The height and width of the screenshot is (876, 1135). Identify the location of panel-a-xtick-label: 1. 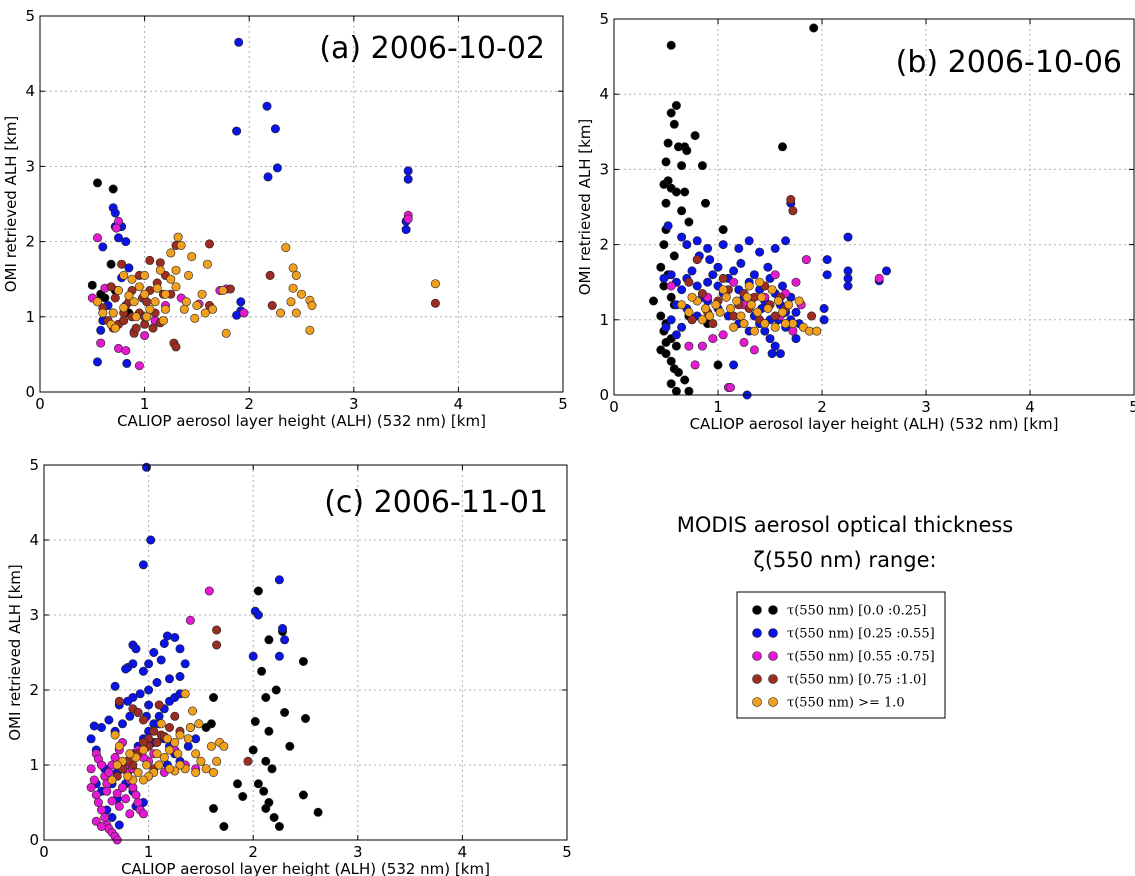
(145, 404).